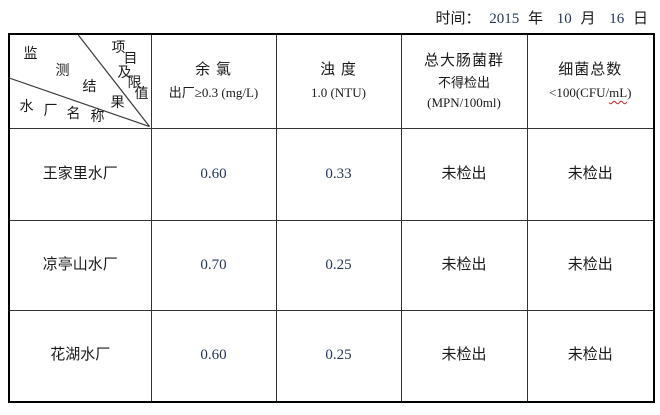 The image size is (660, 415). What do you see at coordinates (504, 19) in the screenshot?
I see `date-year: 2015` at bounding box center [504, 19].